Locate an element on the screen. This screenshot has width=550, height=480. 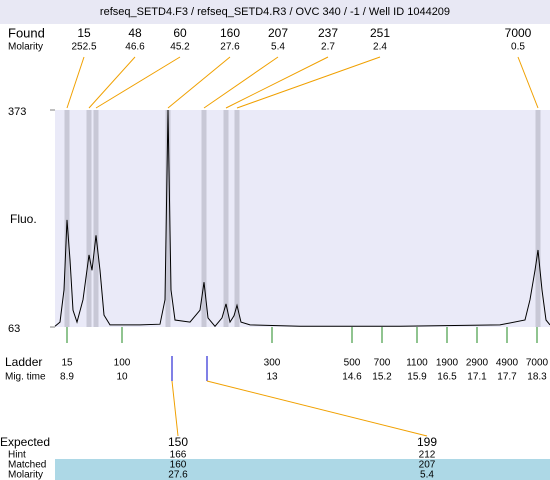
found-size: 251 is located at coordinates (380, 33).